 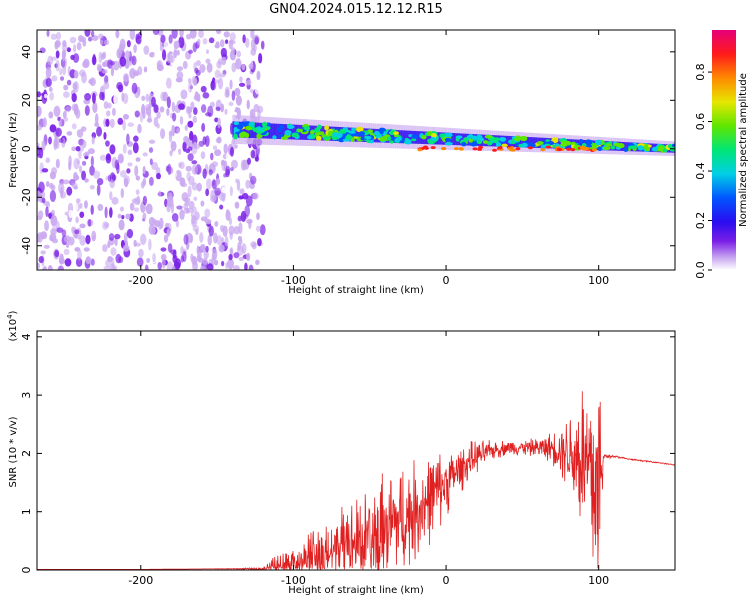 What do you see at coordinates (26, 453) in the screenshot?
I see `y-tick-label: 2` at bounding box center [26, 453].